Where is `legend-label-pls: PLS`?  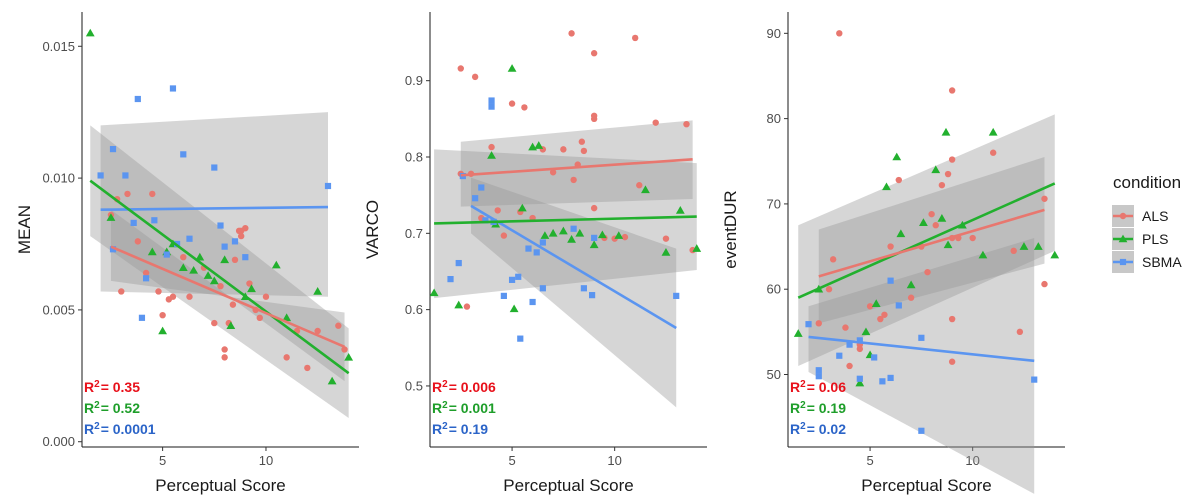
legend-label-pls: PLS is located at coordinates (1155, 239).